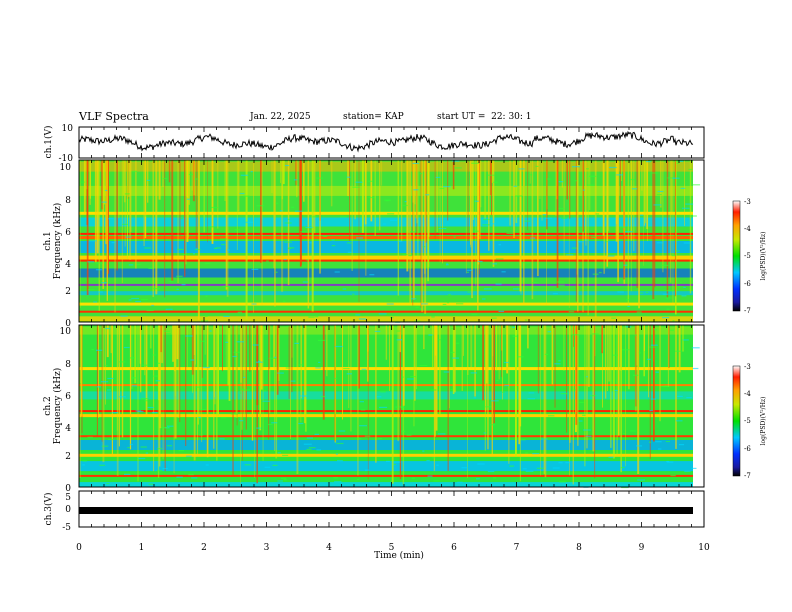 The image size is (792, 612). Describe the element at coordinates (386, 141) in the screenshot. I see `ch1-waveform-trace` at that location.